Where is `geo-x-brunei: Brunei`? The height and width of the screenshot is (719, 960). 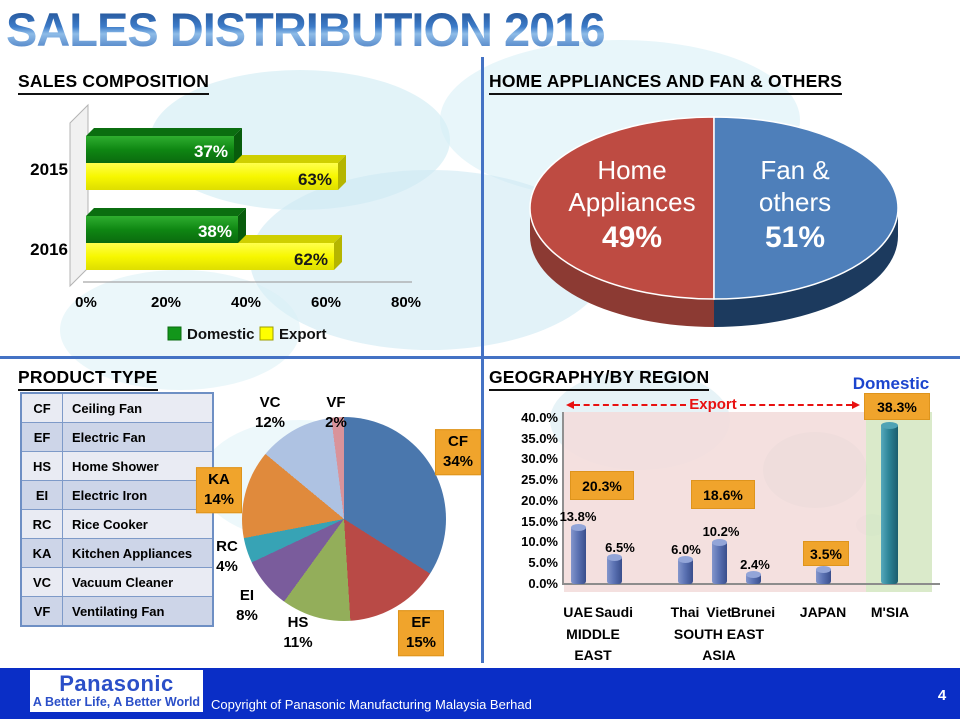
geo-x-brunei: Brunei is located at coordinates (753, 612).